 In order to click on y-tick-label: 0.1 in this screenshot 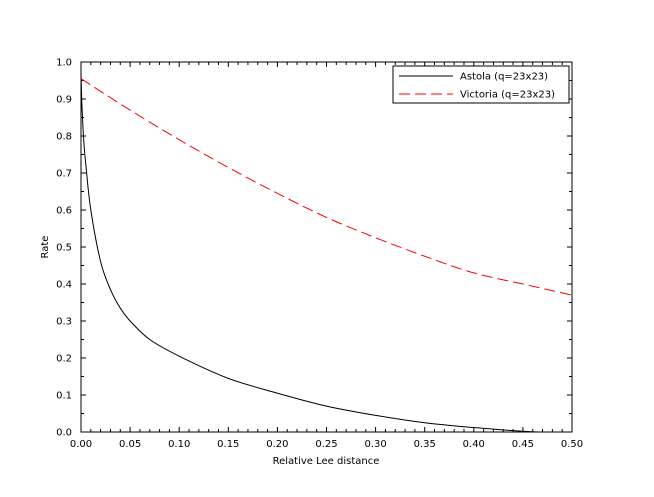, I will do `click(64, 396)`.